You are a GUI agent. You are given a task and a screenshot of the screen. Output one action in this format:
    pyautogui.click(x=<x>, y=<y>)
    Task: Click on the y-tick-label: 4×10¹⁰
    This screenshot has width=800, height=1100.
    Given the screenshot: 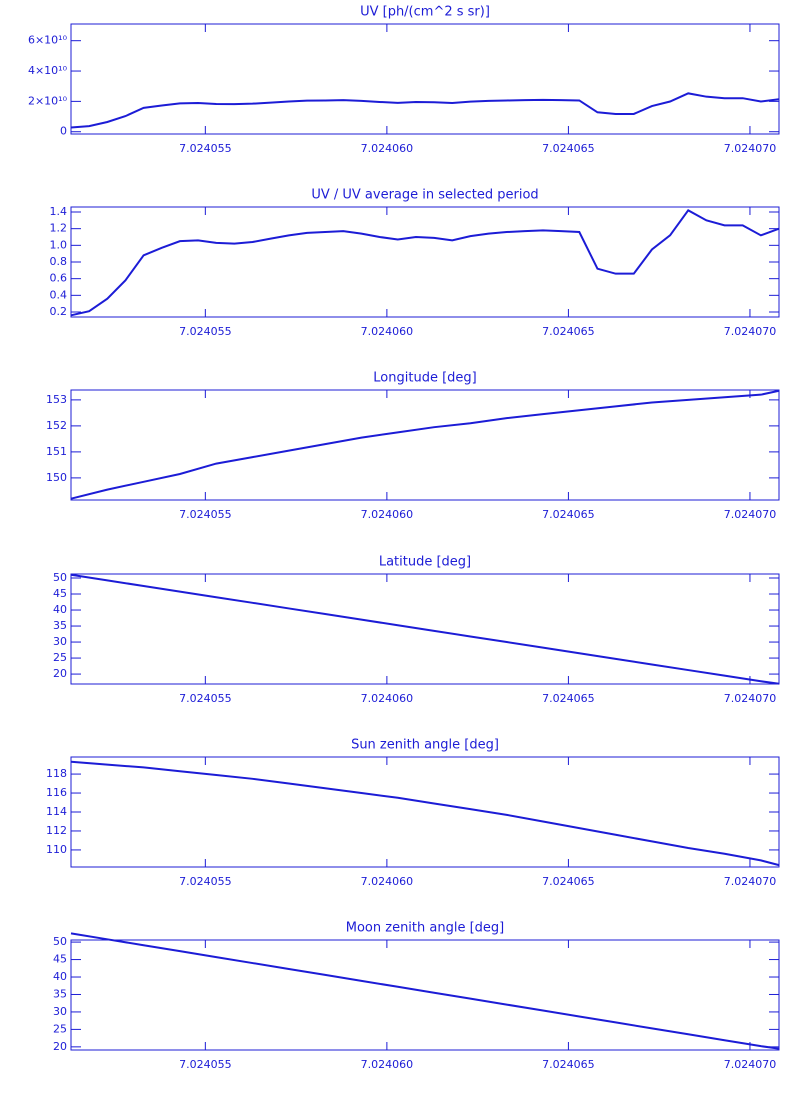 What is the action you would take?
    pyautogui.click(x=48, y=70)
    